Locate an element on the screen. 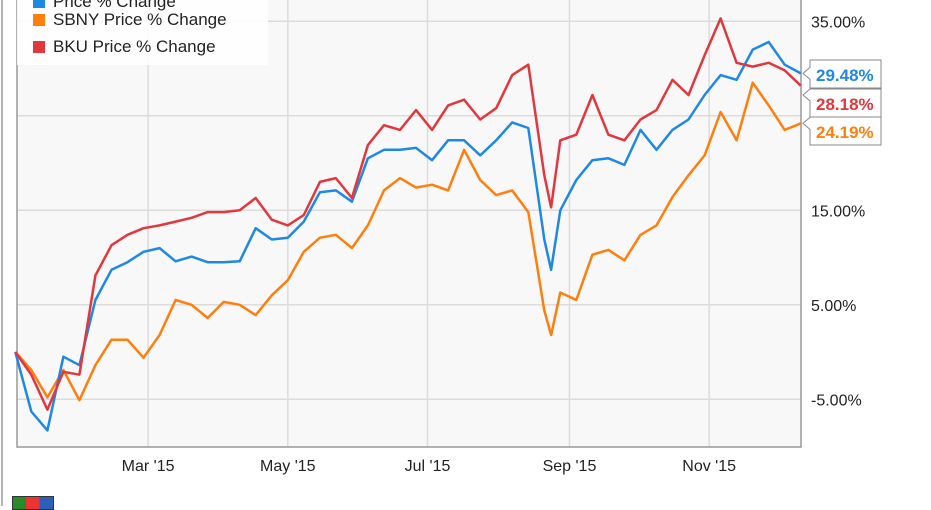 This screenshot has height=510, width=931. end-value-label: 28.18% is located at coordinates (845, 104).